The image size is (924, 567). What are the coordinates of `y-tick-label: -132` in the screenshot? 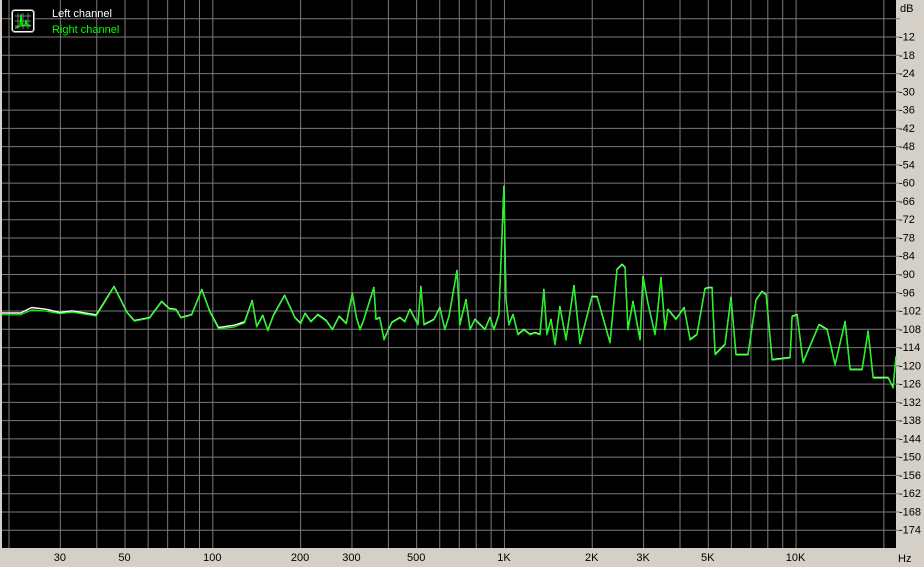 It's located at (910, 403).